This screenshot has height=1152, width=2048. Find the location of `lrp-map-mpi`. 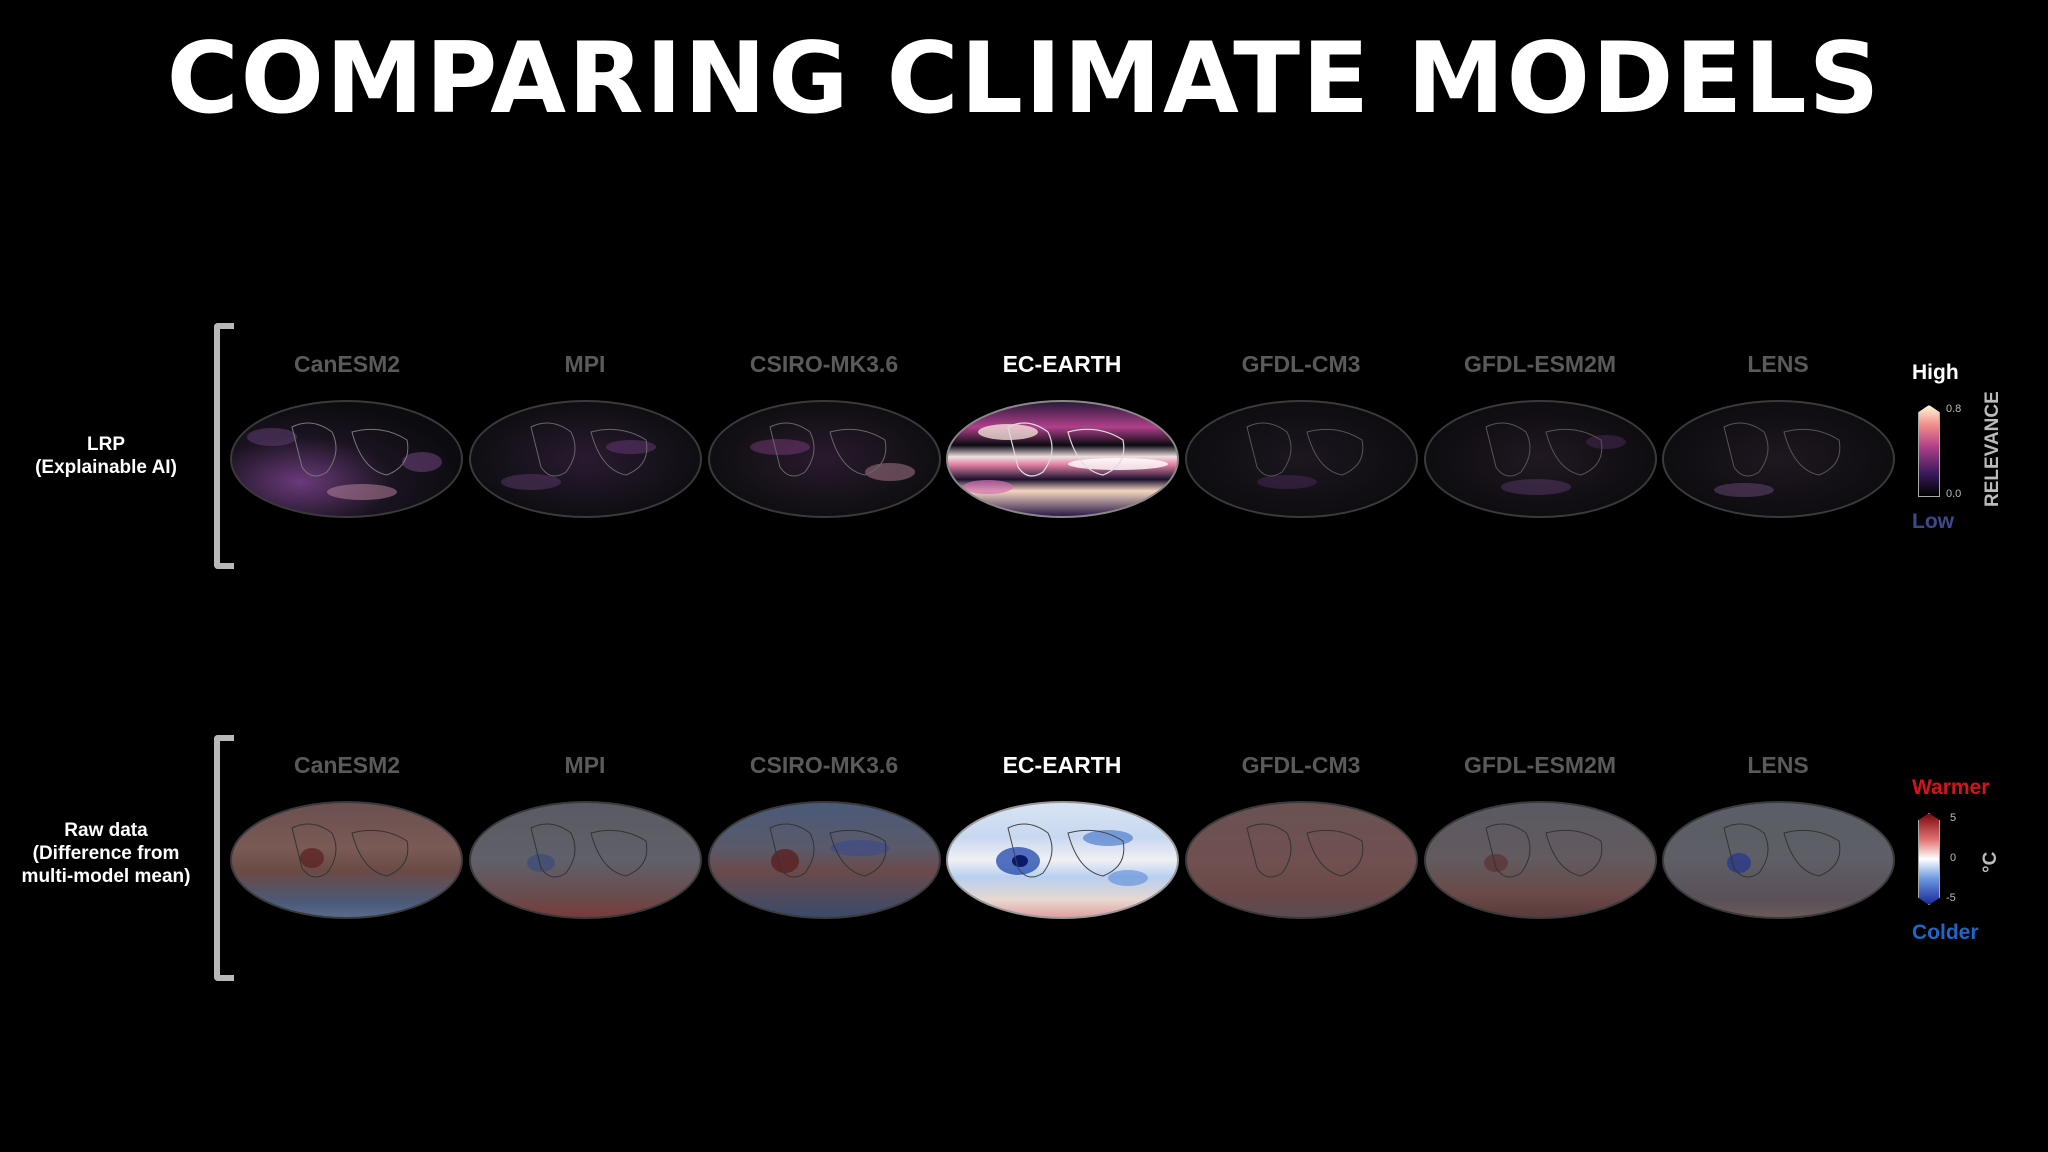

lrp-map-mpi is located at coordinates (585, 459).